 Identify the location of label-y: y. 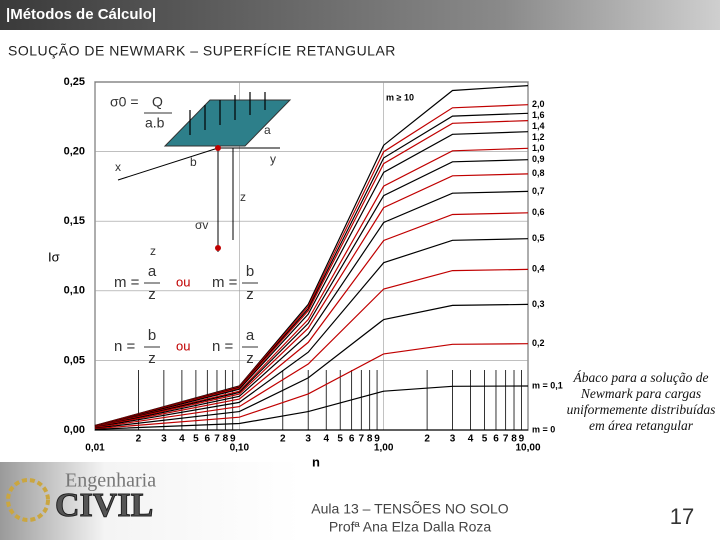
(273, 159).